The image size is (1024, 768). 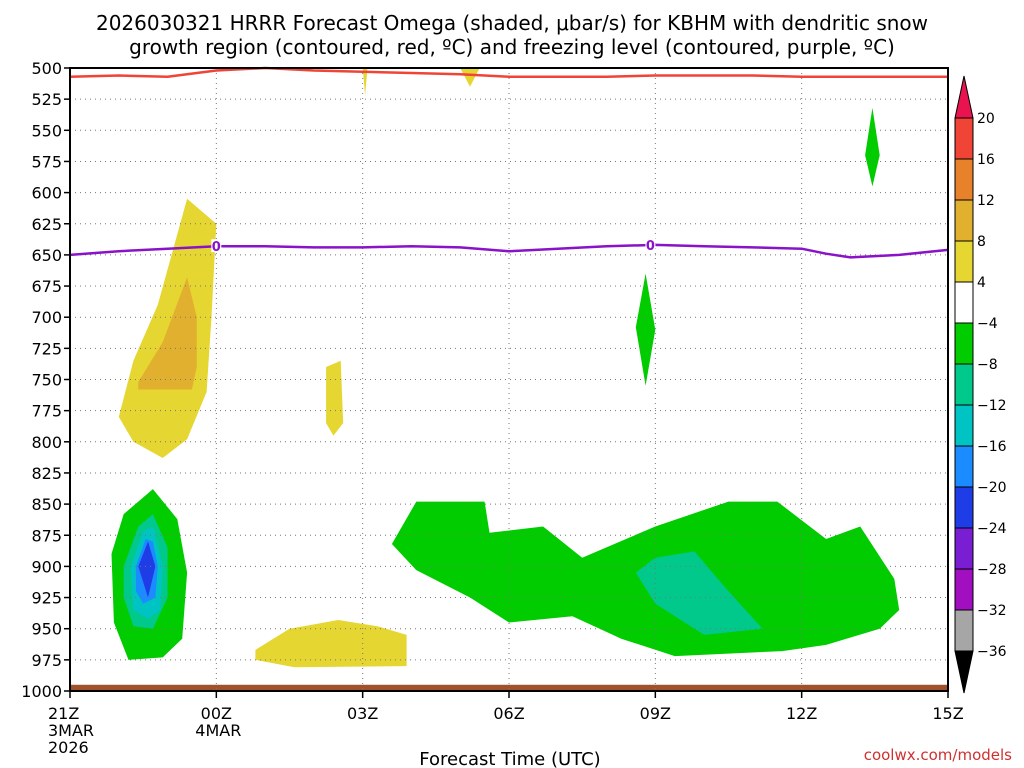 I want to click on y-tick-label-800: 800, so click(x=46, y=442).